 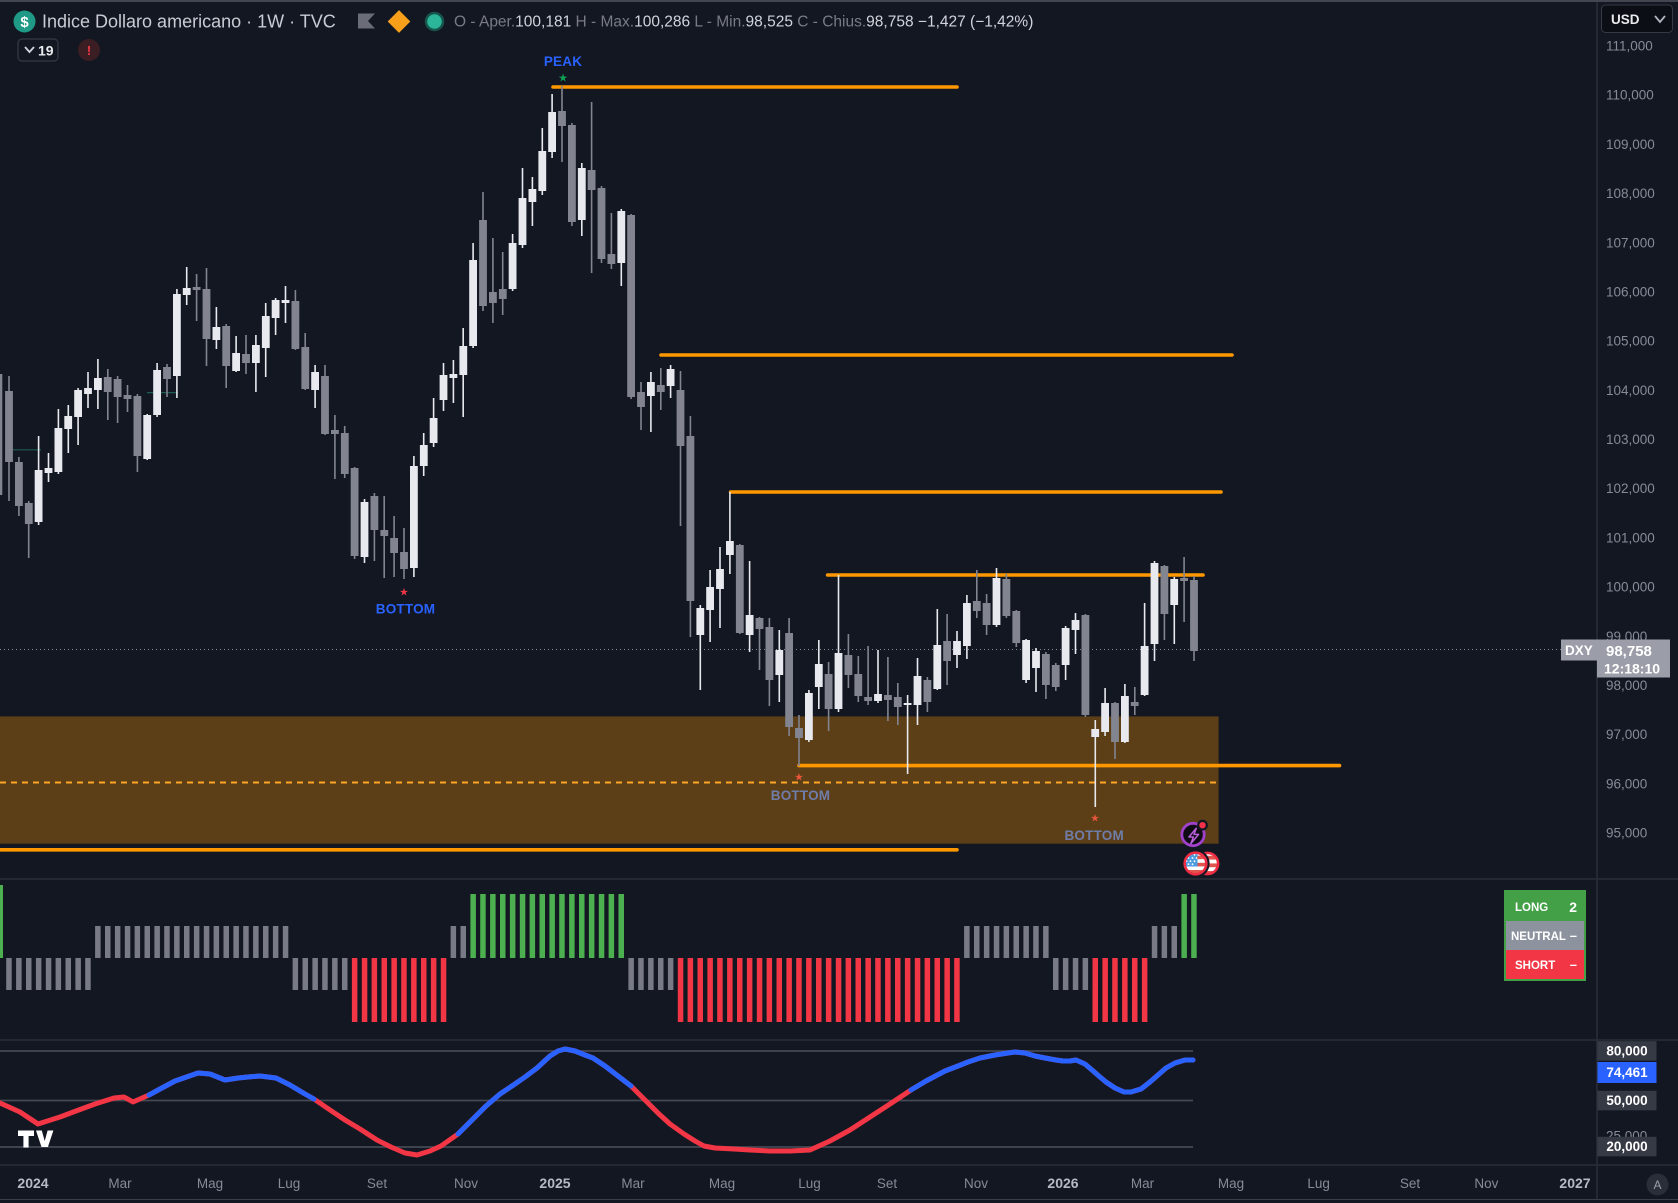 What do you see at coordinates (1625, 19) in the screenshot?
I see `svg-text: USD` at bounding box center [1625, 19].